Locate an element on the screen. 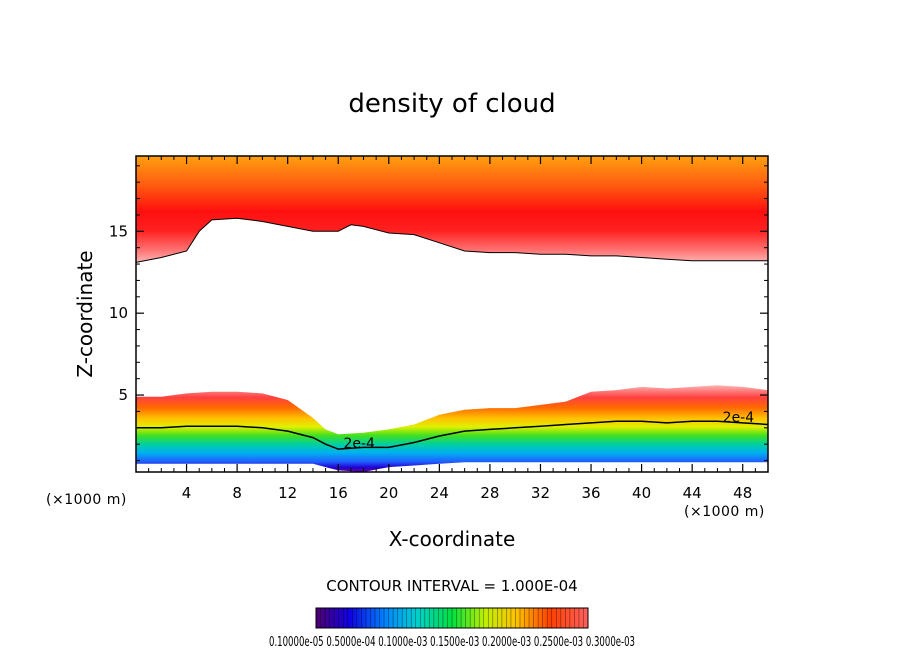 The image size is (904, 654). x-tick-label: 36 is located at coordinates (590, 493).